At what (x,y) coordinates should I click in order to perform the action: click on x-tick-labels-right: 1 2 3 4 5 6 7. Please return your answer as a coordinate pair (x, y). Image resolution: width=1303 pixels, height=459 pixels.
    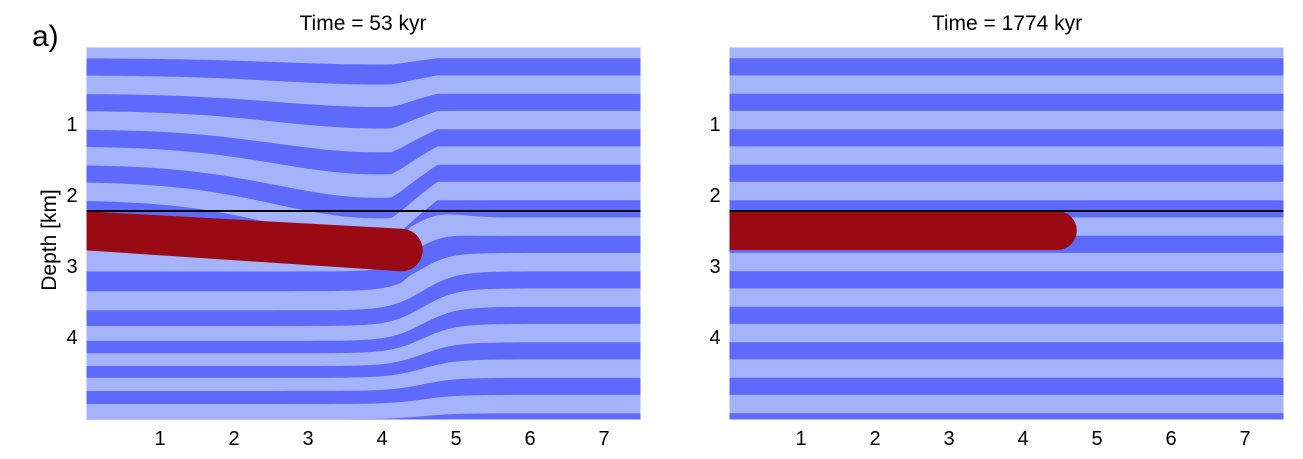
    Looking at the image, I should click on (1022, 439).